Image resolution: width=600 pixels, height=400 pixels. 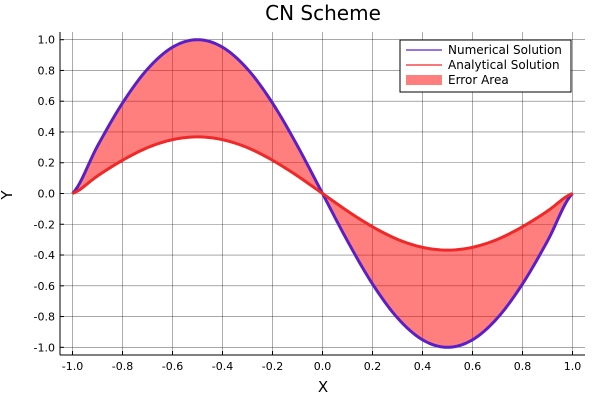 I want to click on y-tick-label: -0.6, so click(x=44, y=286).